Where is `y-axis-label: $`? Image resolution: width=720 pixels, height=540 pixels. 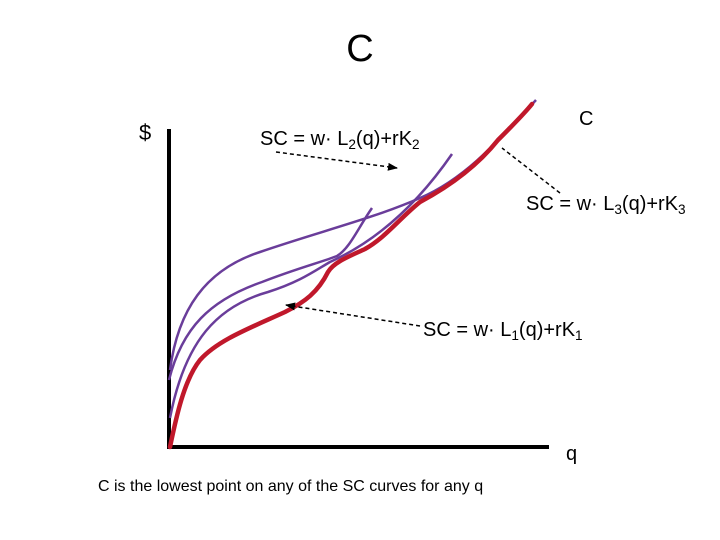 y-axis-label: $ is located at coordinates (145, 132).